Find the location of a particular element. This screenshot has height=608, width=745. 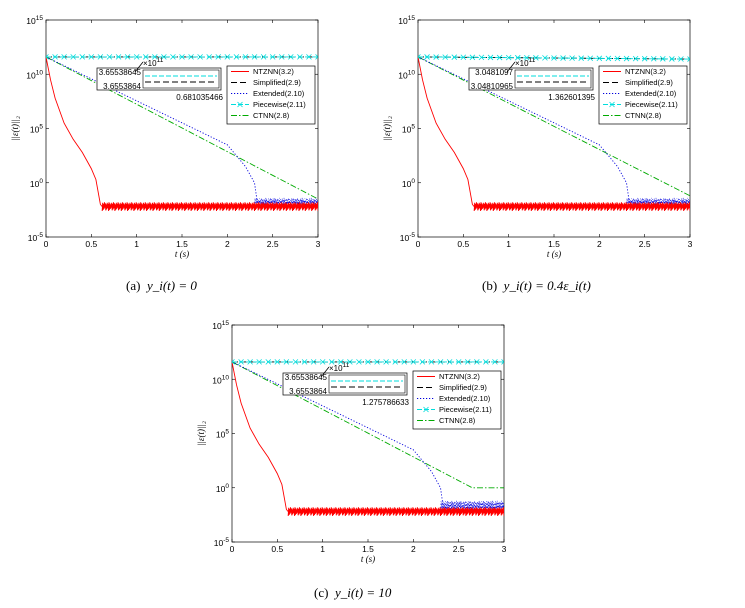

series-Extended(2.10)-noise-band is located at coordinates (472, 507).